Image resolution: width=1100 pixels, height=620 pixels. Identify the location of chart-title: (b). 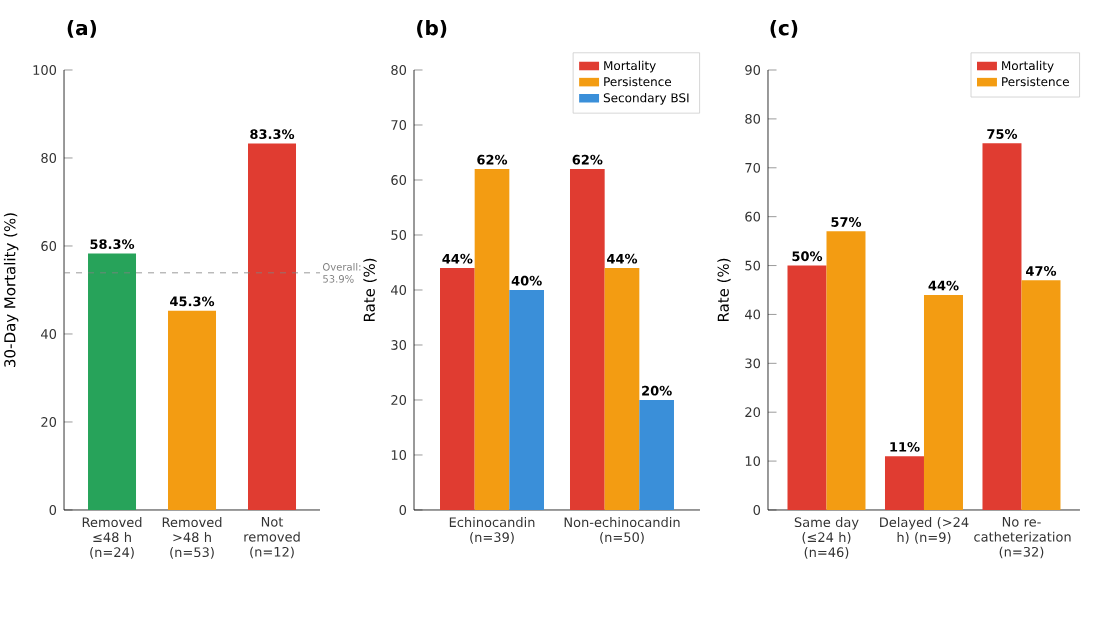
(432, 28).